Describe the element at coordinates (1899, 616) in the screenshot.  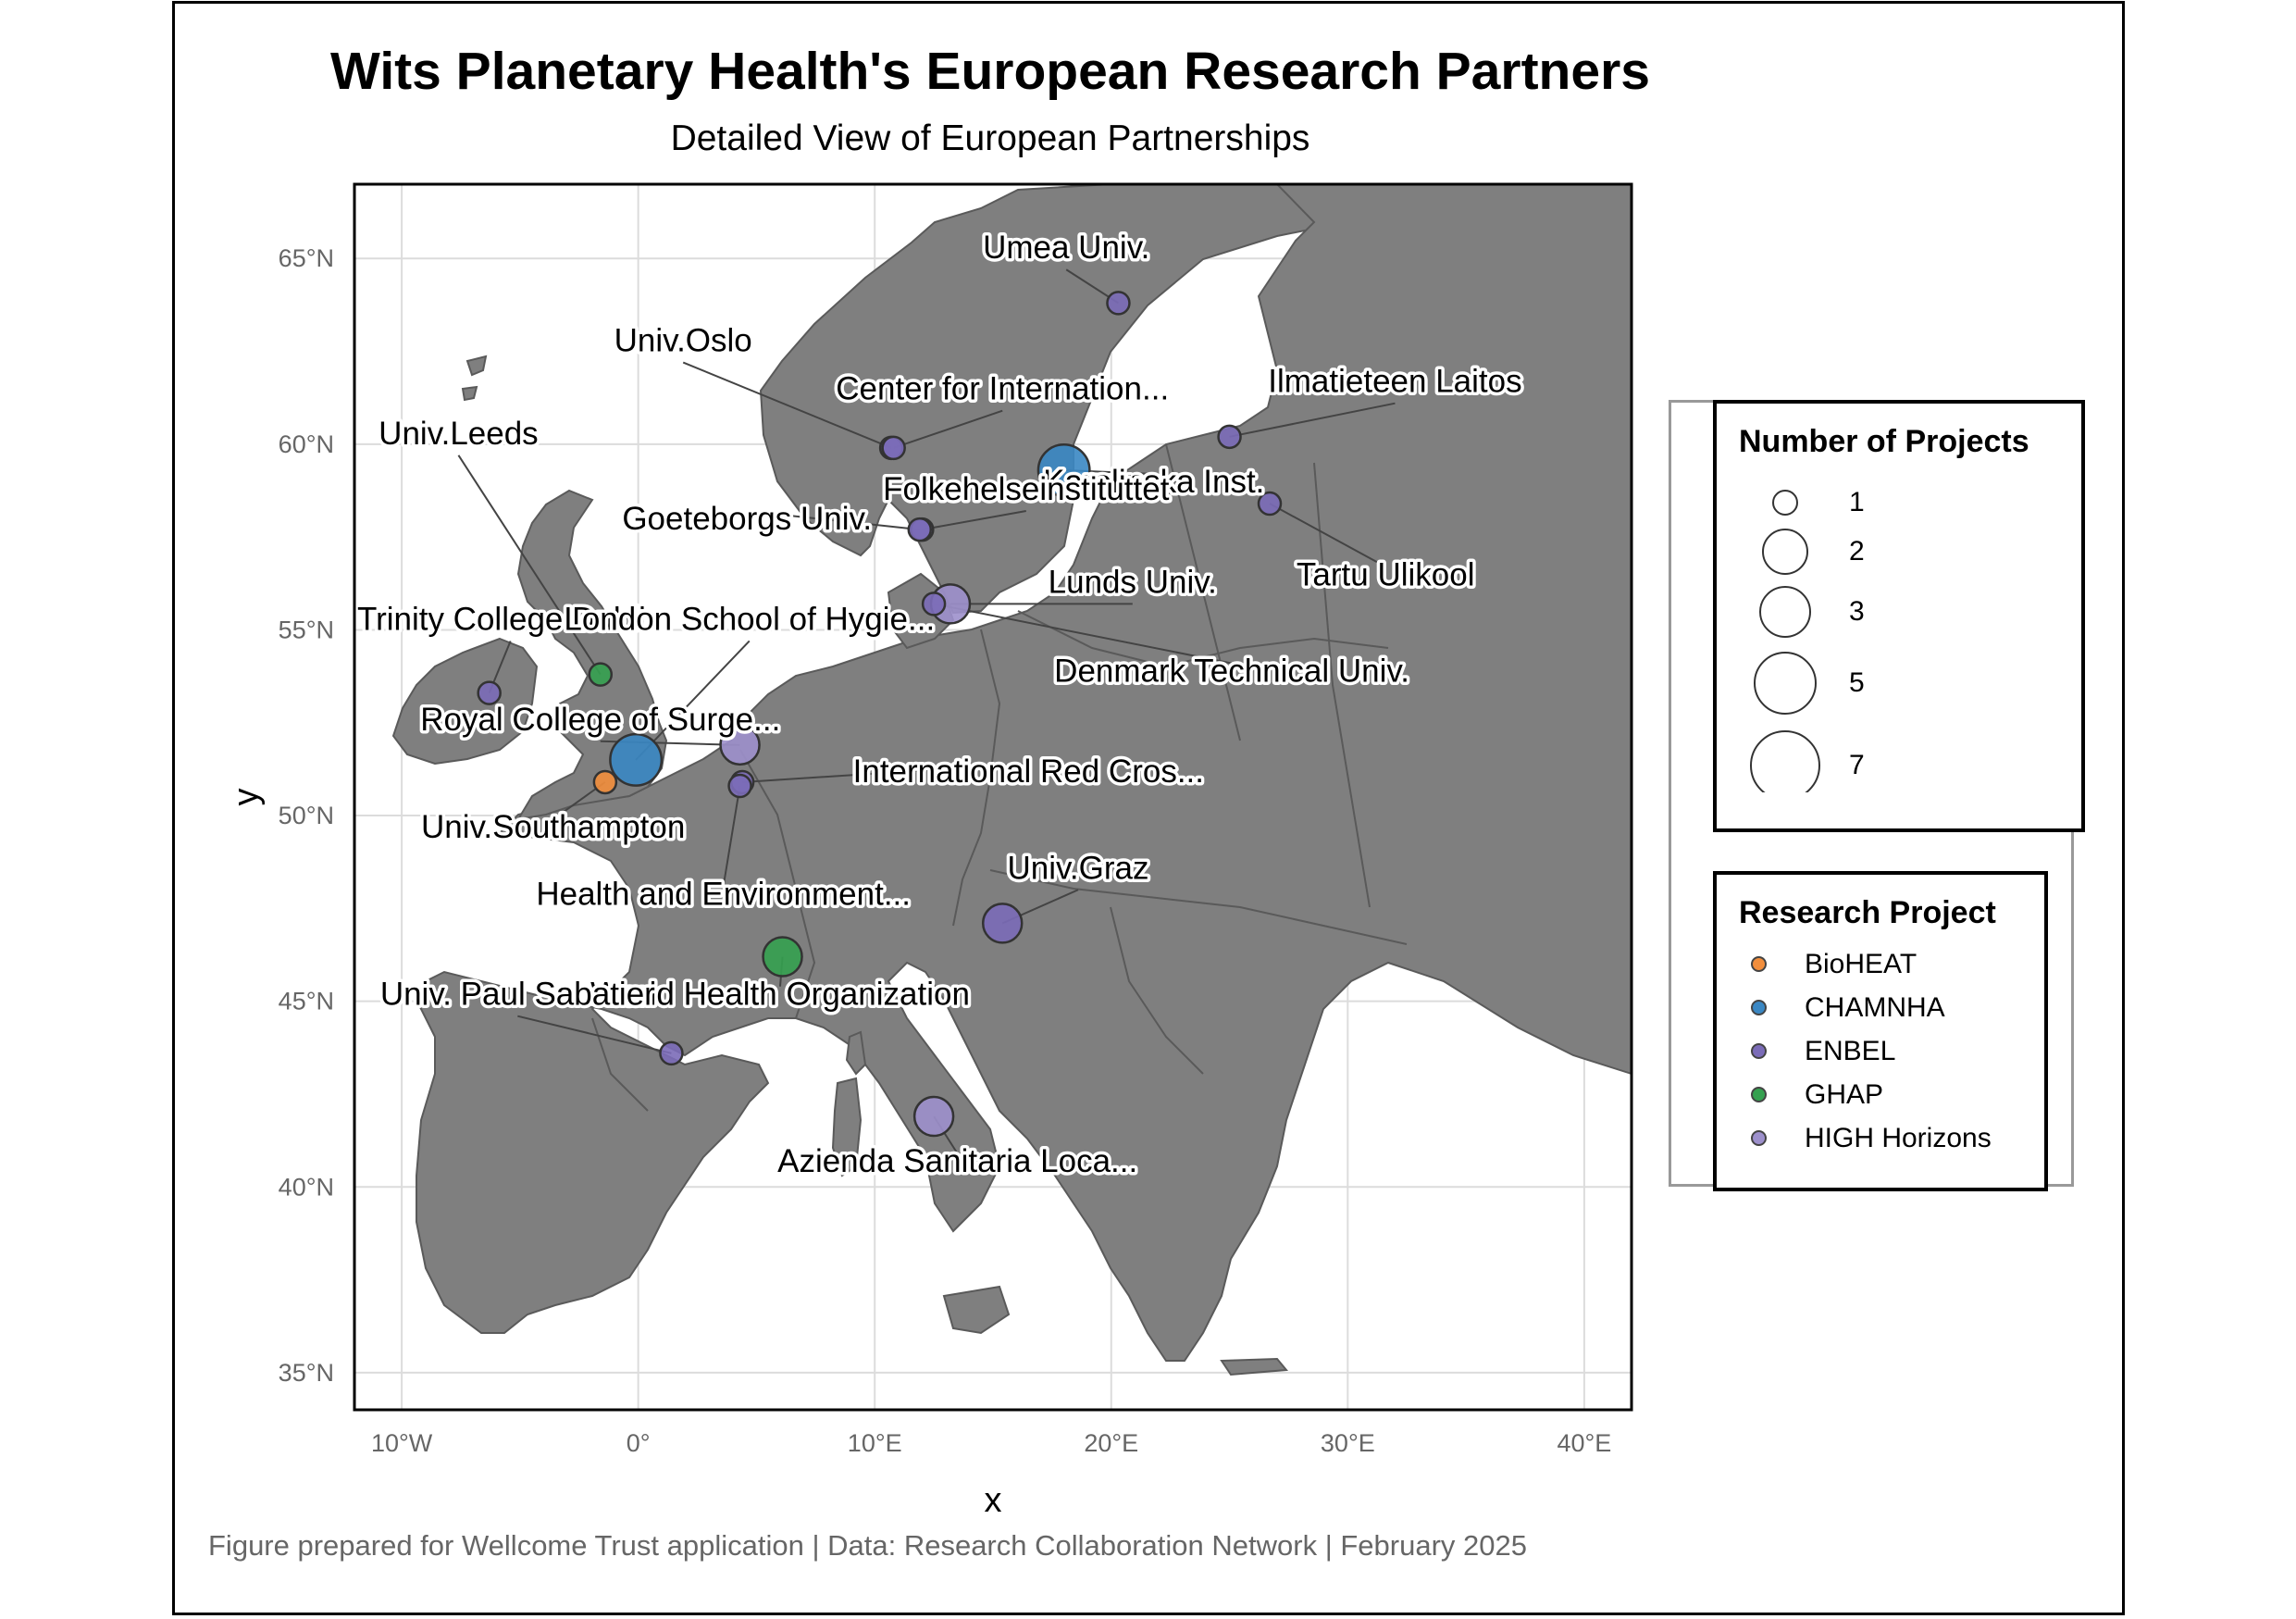
I see `size-legend: Number of Projects 1 2 3 5 7` at that location.